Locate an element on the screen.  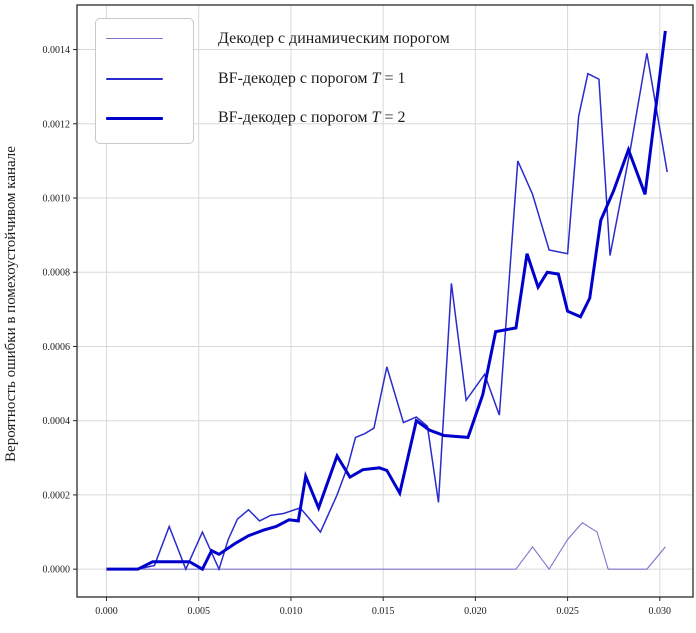
x-tick-label: 0.015 is located at coordinates (383, 611).